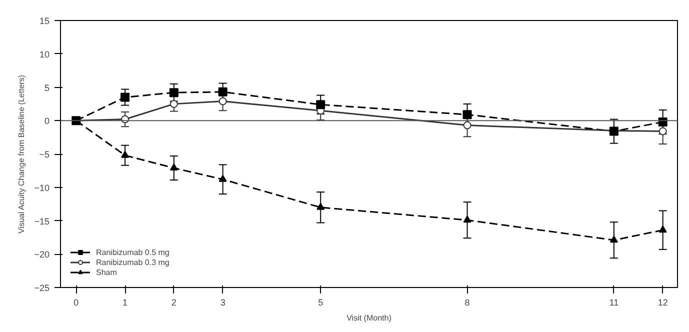  What do you see at coordinates (42, 255) in the screenshot?
I see `y-tick-label: −20` at bounding box center [42, 255].